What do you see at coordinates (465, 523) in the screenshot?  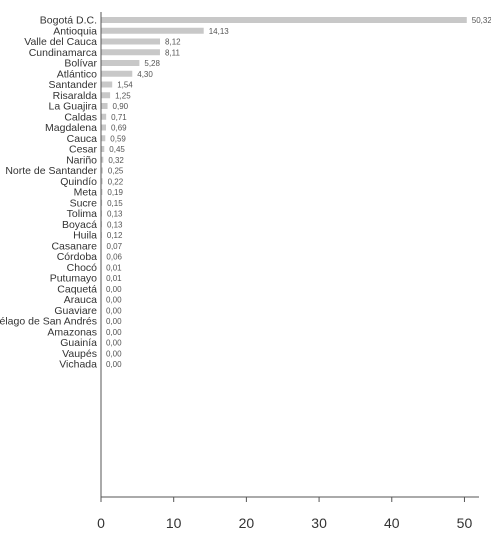 I see `x-tick-label: 50` at bounding box center [465, 523].